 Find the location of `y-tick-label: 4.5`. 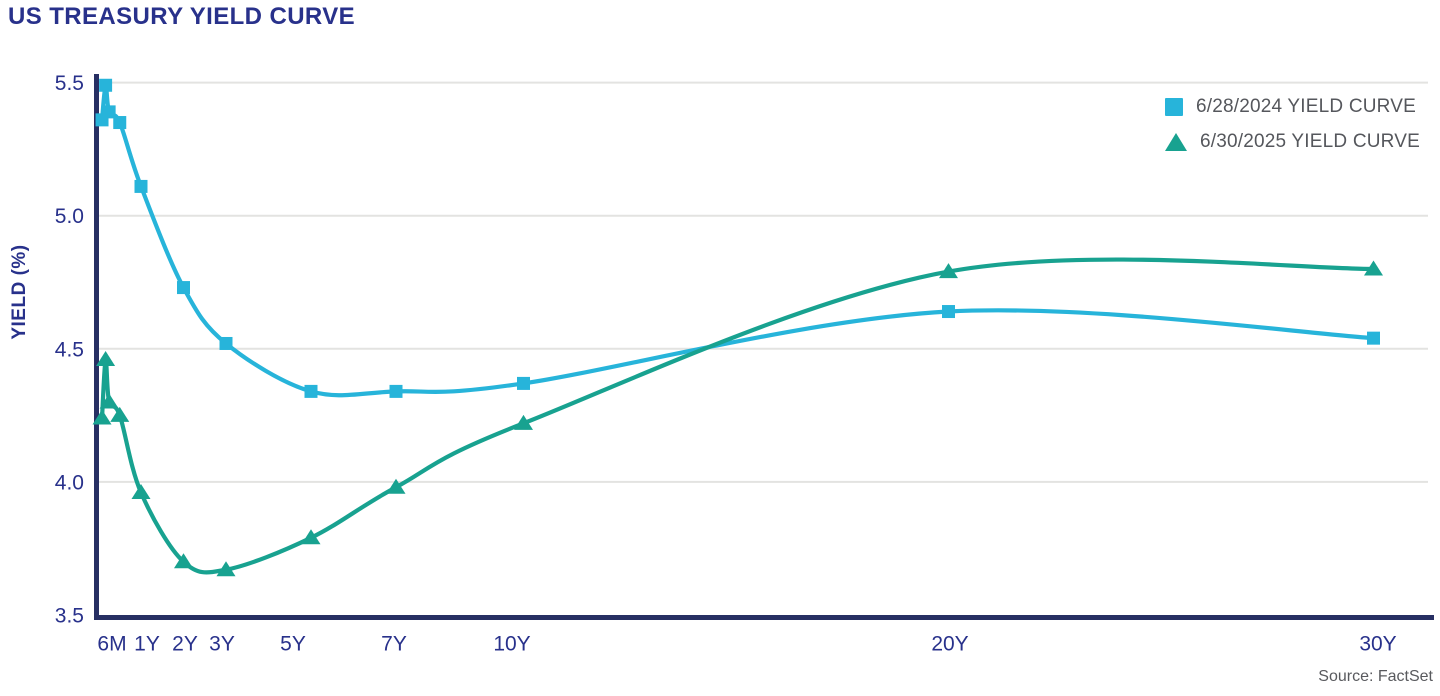

y-tick-label: 4.5 is located at coordinates (69, 349).